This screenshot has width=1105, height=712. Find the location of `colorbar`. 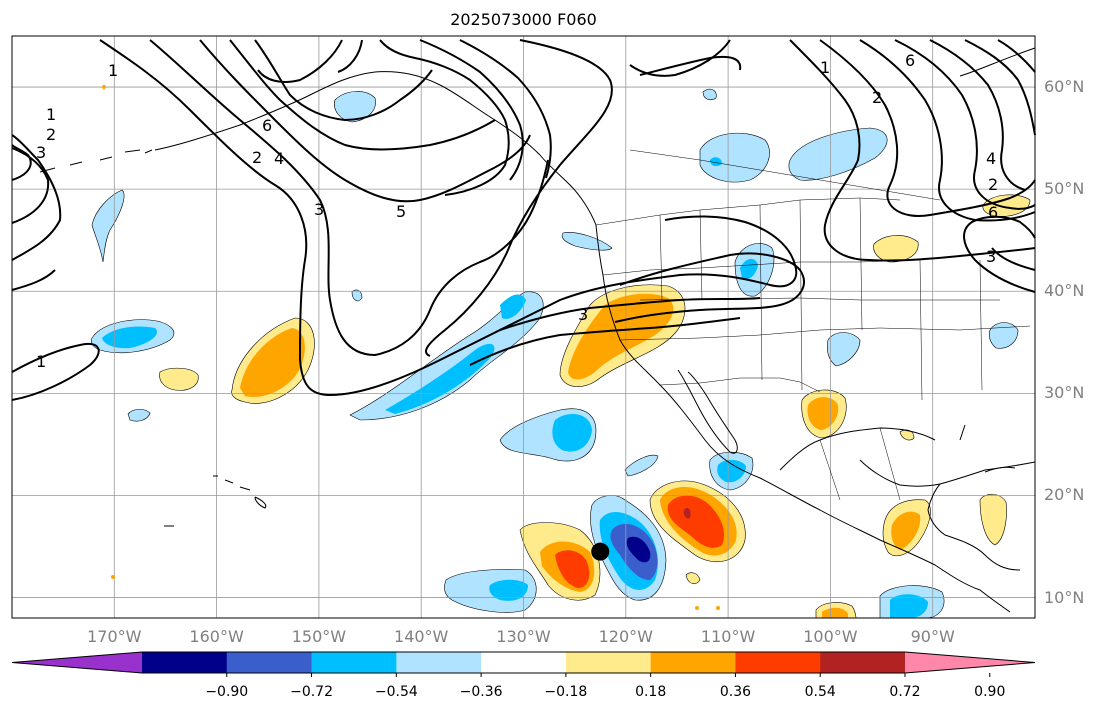

colorbar is located at coordinates (523, 664).